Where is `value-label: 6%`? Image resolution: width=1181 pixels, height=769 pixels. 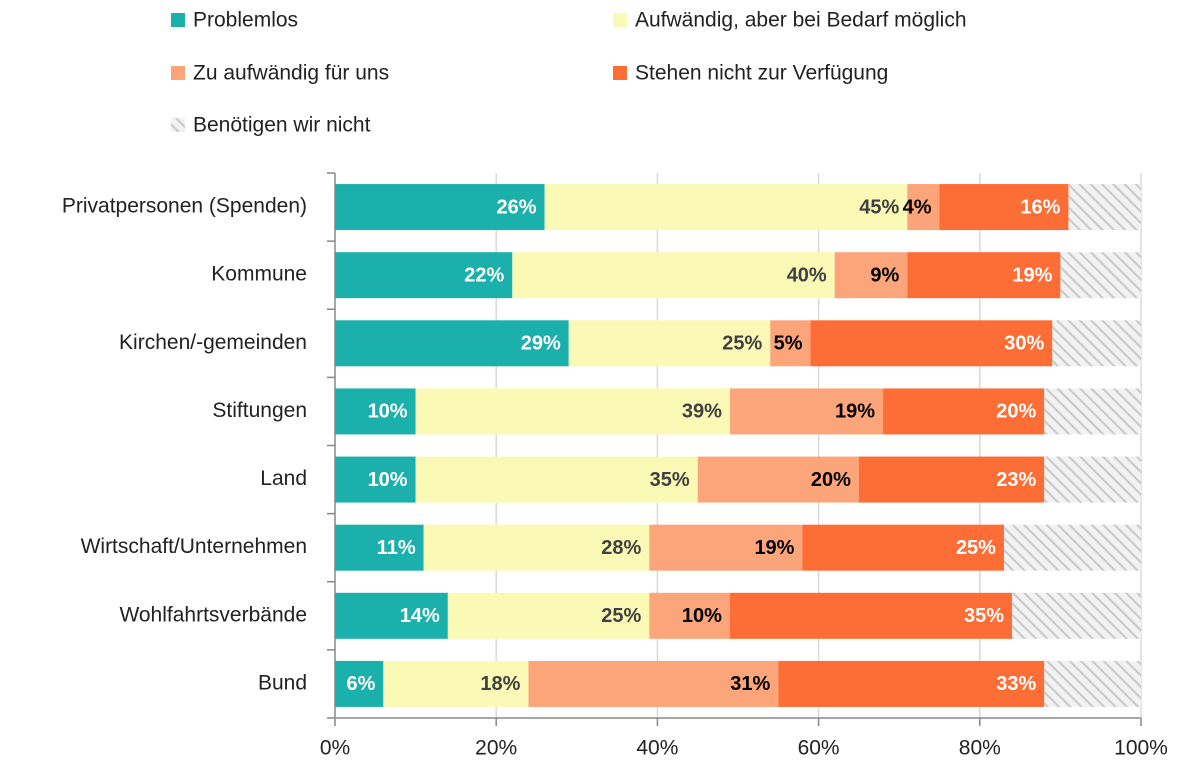 value-label: 6% is located at coordinates (360, 684).